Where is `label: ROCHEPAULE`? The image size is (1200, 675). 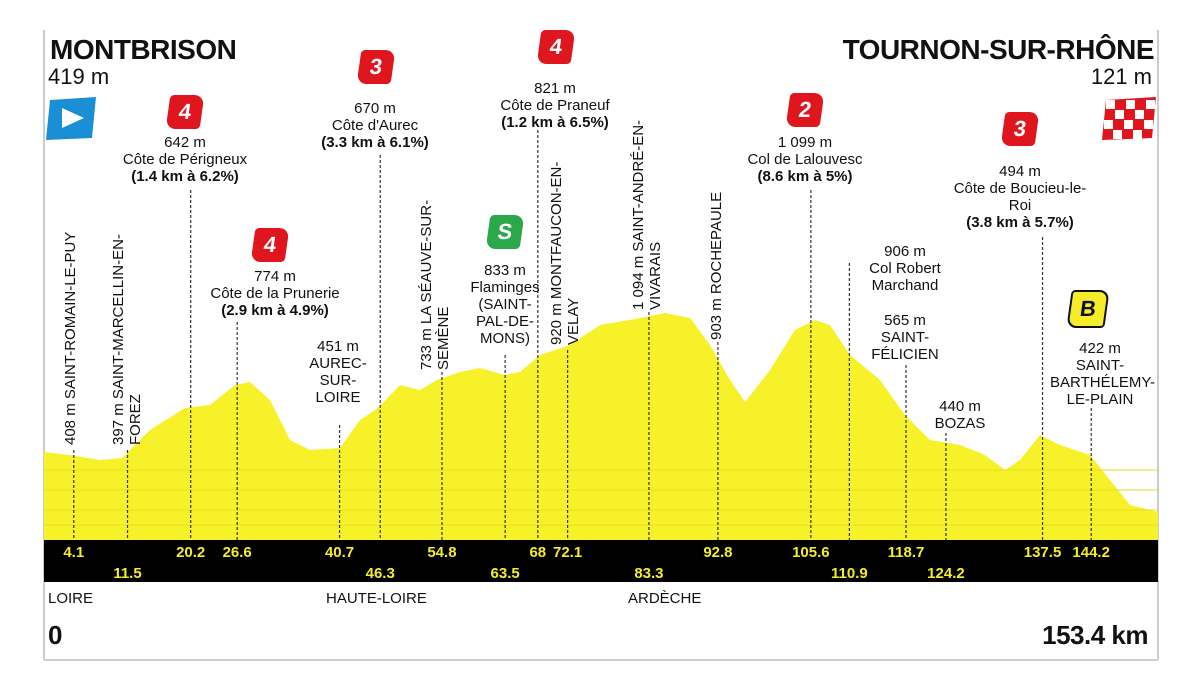
label: ROCHEPAULE is located at coordinates (716, 243).